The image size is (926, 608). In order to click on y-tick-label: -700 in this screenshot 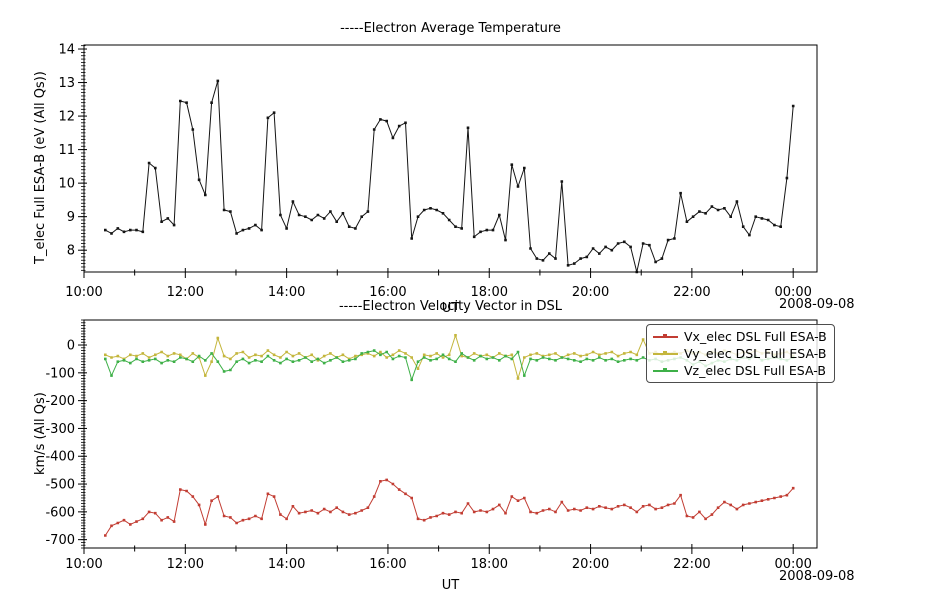, I will do `click(60, 540)`.